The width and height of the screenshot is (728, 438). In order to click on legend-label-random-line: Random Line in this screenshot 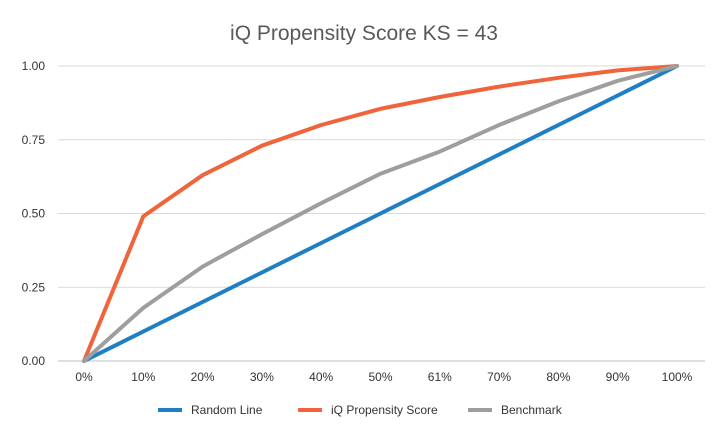, I will do `click(227, 410)`.